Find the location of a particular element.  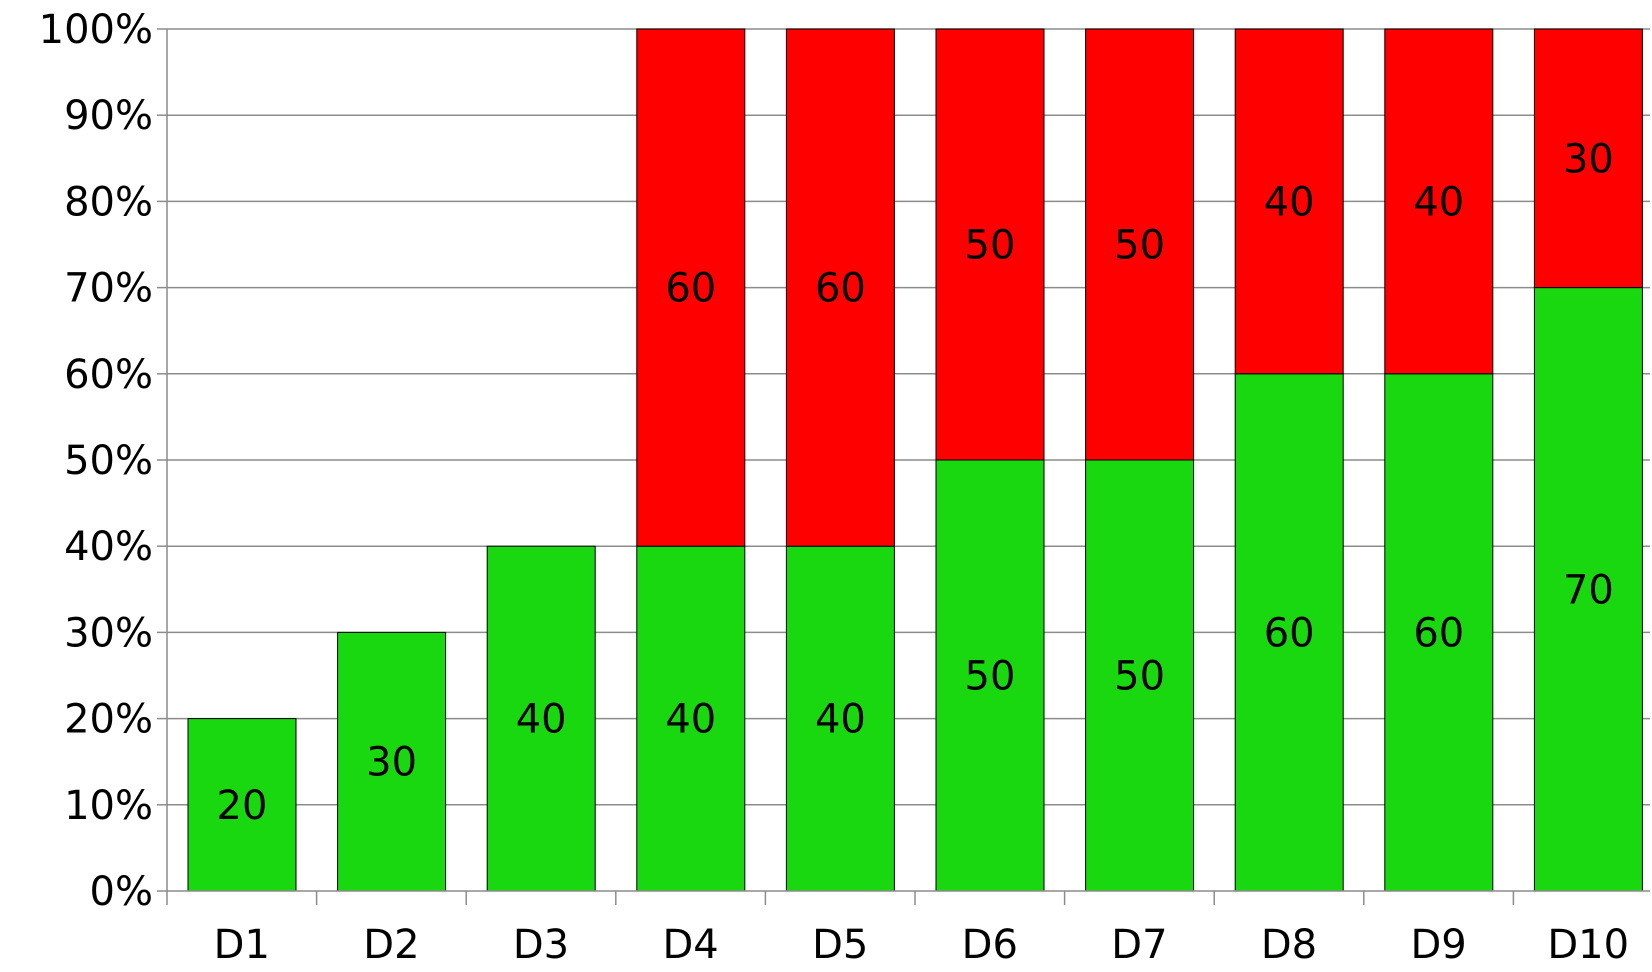

y-tick-label: 100% is located at coordinates (96, 30).